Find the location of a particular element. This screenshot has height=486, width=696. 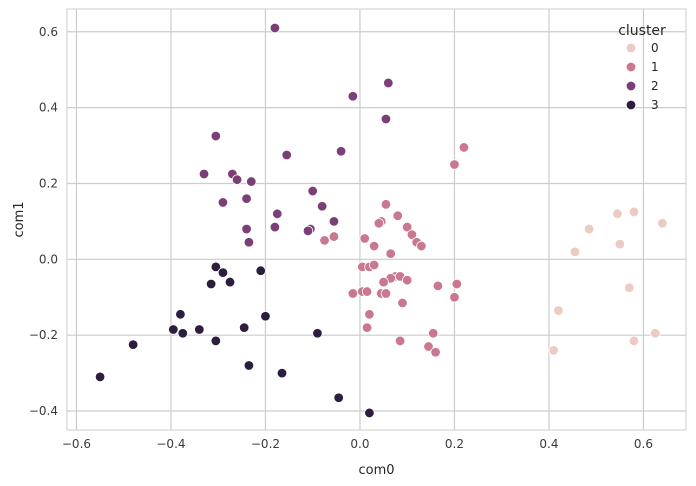

legend-label: 0 is located at coordinates (655, 48).